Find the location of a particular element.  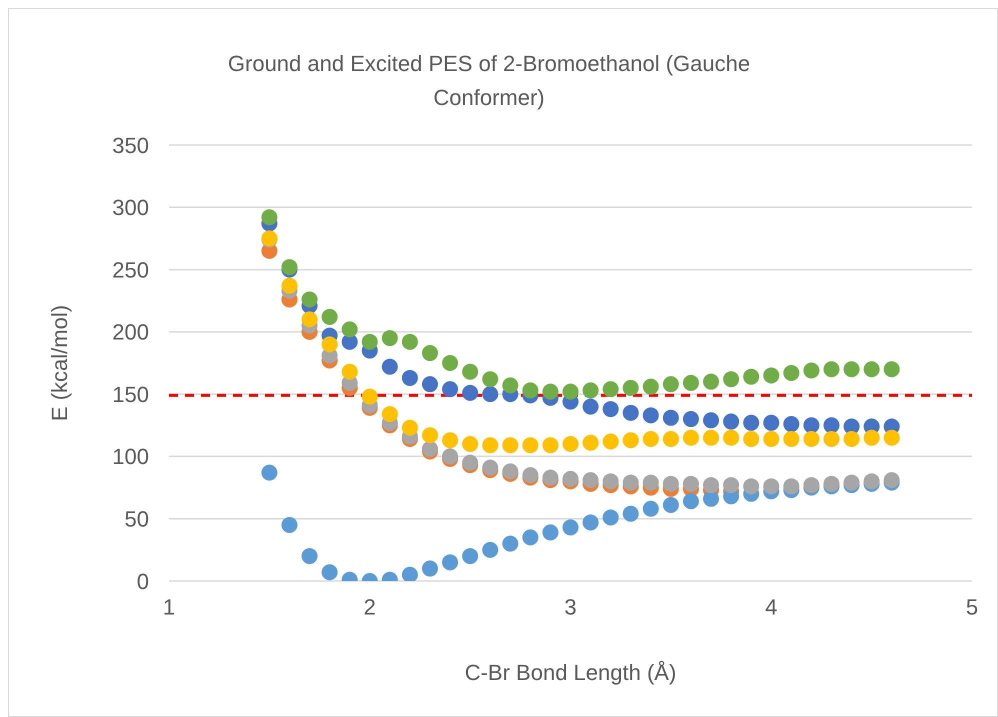

y-tick-label: 100 is located at coordinates (130, 457).